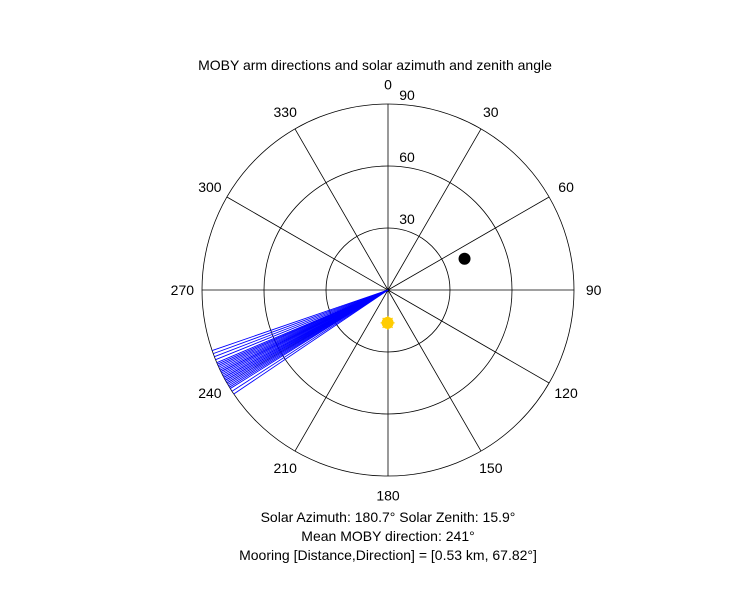 This screenshot has height=600, width=750. I want to click on theta-label-150: 150, so click(491, 468).